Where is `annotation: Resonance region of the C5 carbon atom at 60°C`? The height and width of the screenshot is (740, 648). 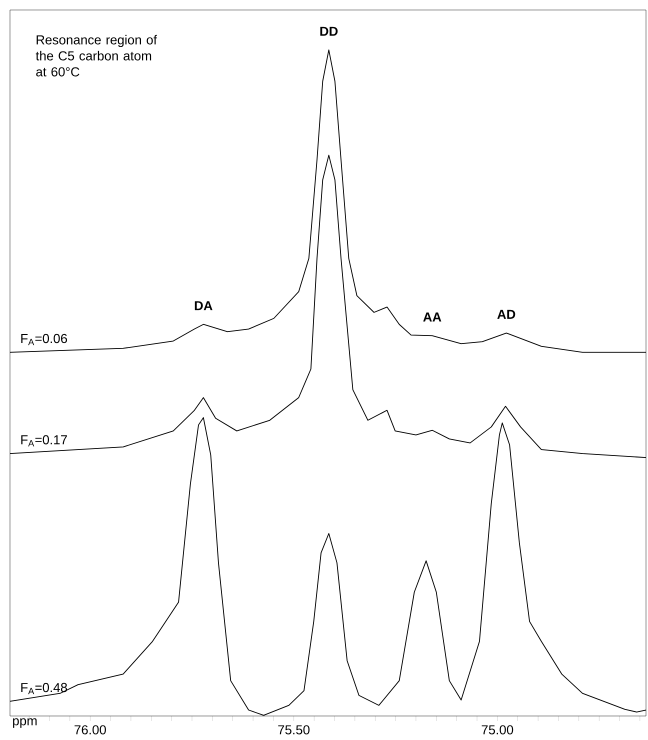
annotation: Resonance region of the C5 carbon atom at 60°C is located at coordinates (97, 55).